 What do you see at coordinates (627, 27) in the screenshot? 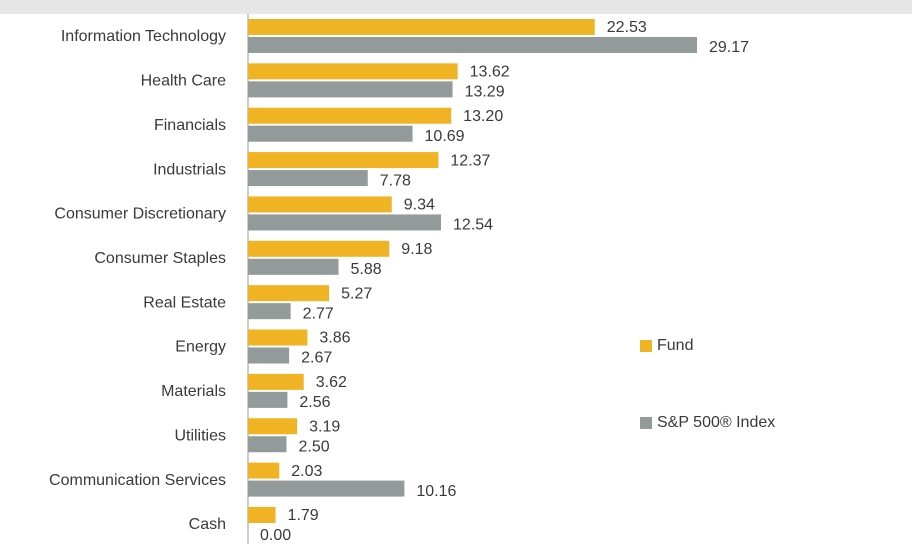
I see `value-label: 22.53` at bounding box center [627, 27].